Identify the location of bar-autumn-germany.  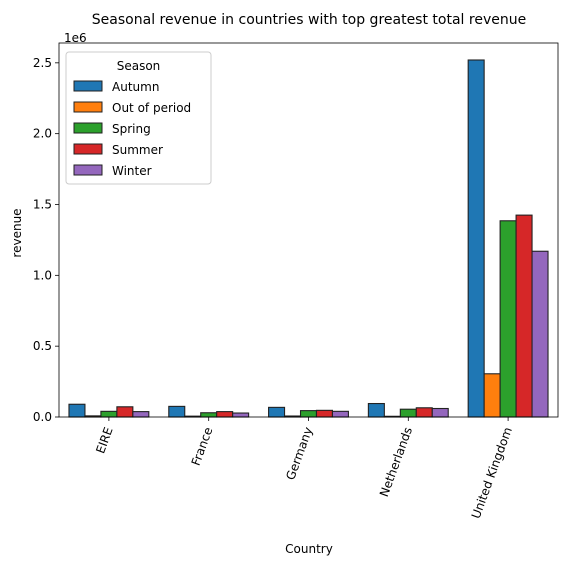
(277, 412).